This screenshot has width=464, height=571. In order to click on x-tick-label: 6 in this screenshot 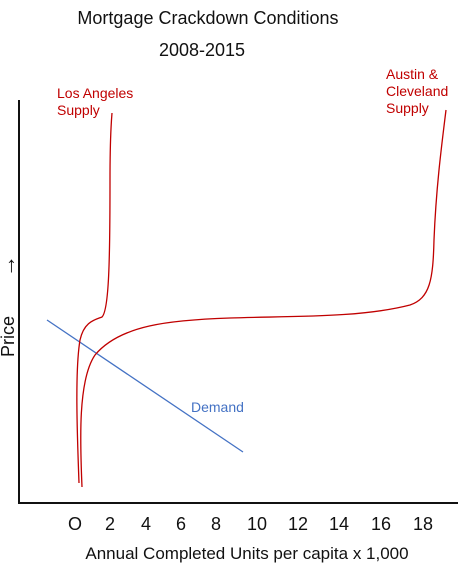, I will do `click(181, 524)`.